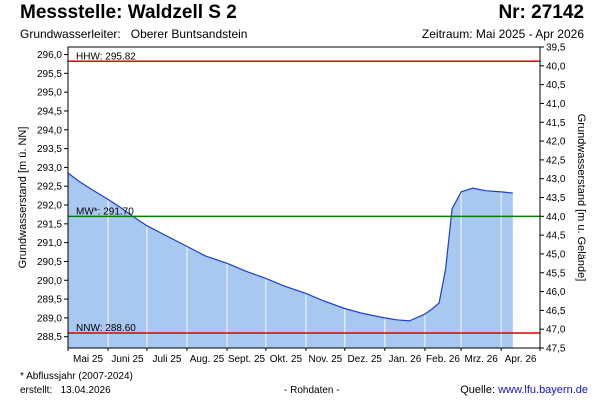  Describe the element at coordinates (478, 390) in the screenshot. I see `source-label: Quelle:` at that location.